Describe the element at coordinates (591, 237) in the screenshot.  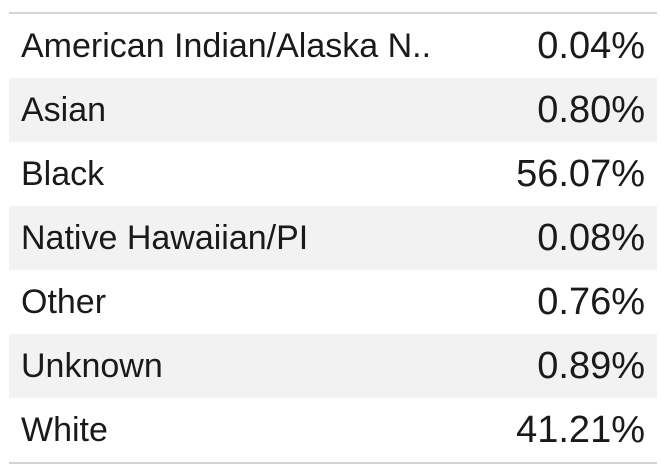
I see `row-value-native-hawaiian-pi: 0.08%` at that location.